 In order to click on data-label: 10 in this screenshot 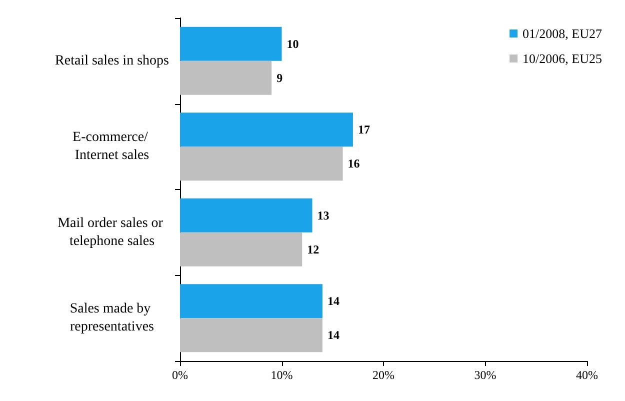, I will do `click(292, 43)`.